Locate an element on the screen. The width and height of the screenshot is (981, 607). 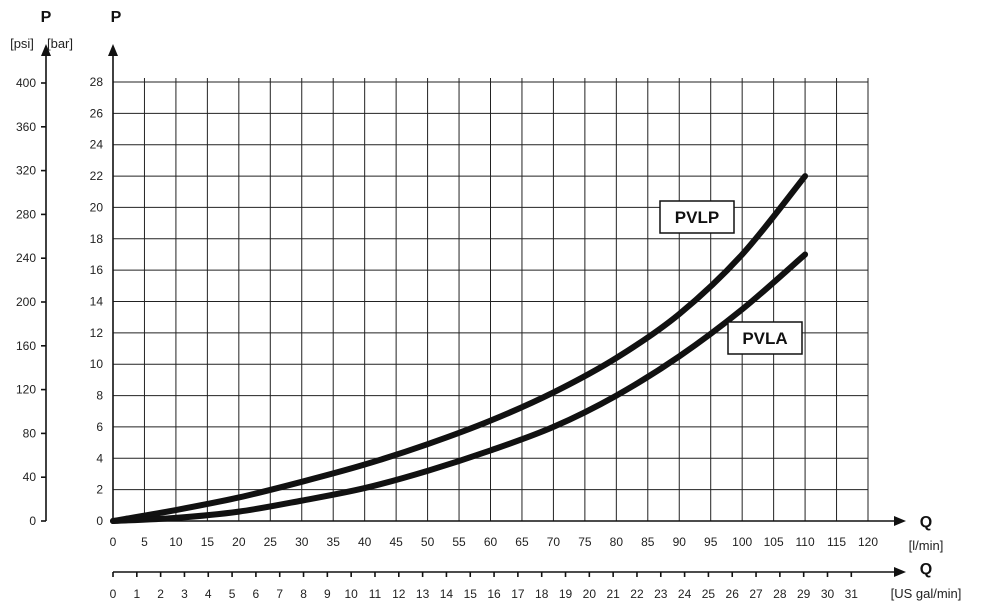
bar-tick-label: 12 is located at coordinates (97, 333).